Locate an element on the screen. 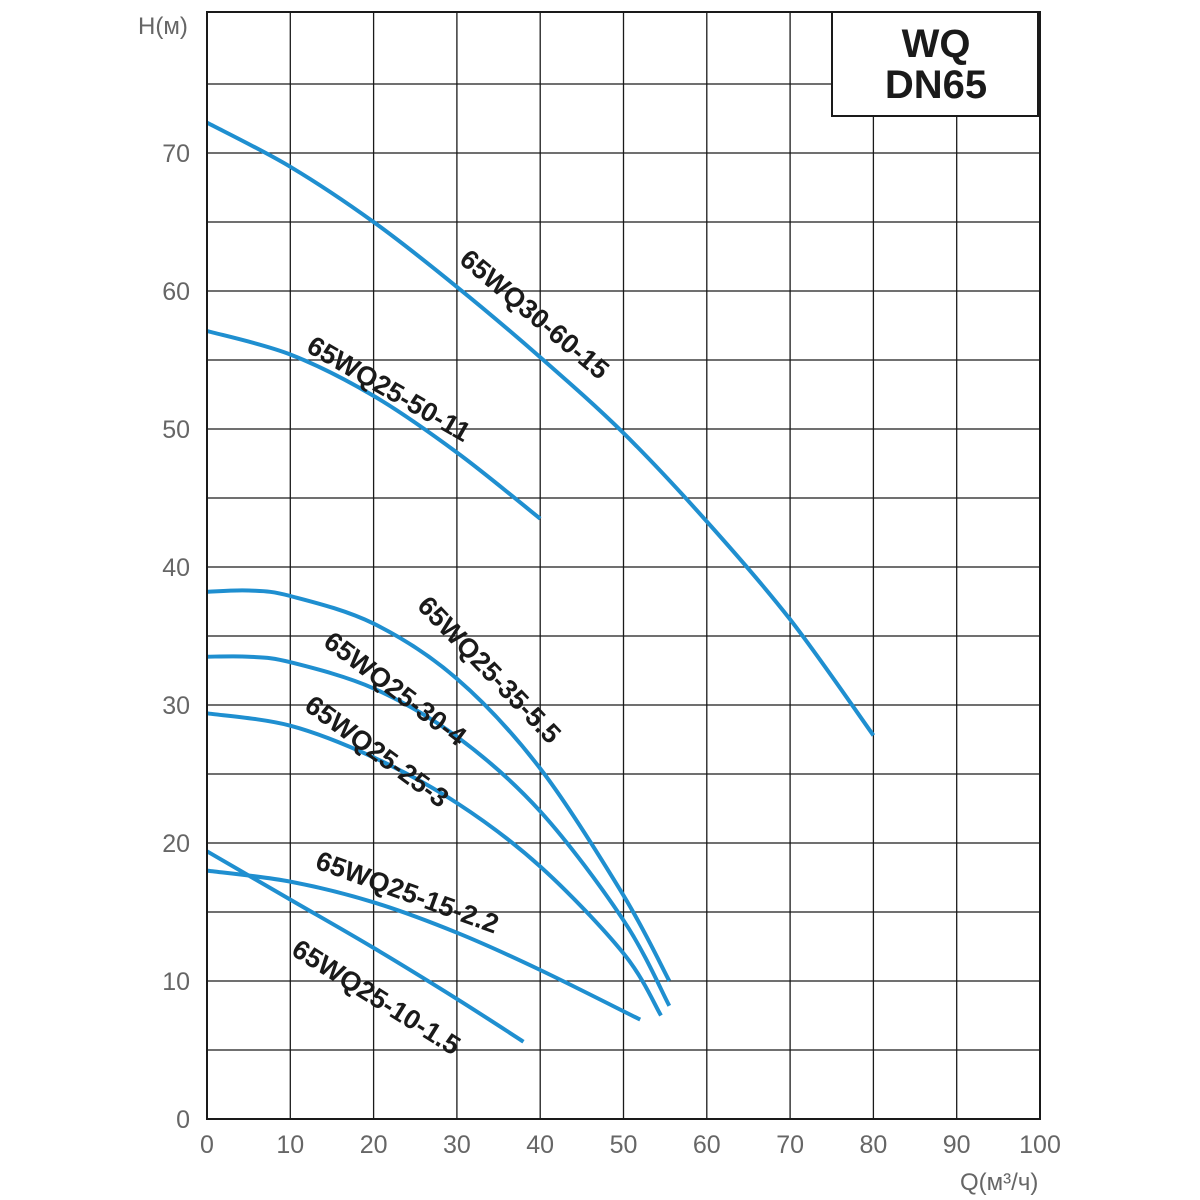  curve-label-65wq25-10-1.5: 65WQ25-10-1.5 is located at coordinates (376, 997).